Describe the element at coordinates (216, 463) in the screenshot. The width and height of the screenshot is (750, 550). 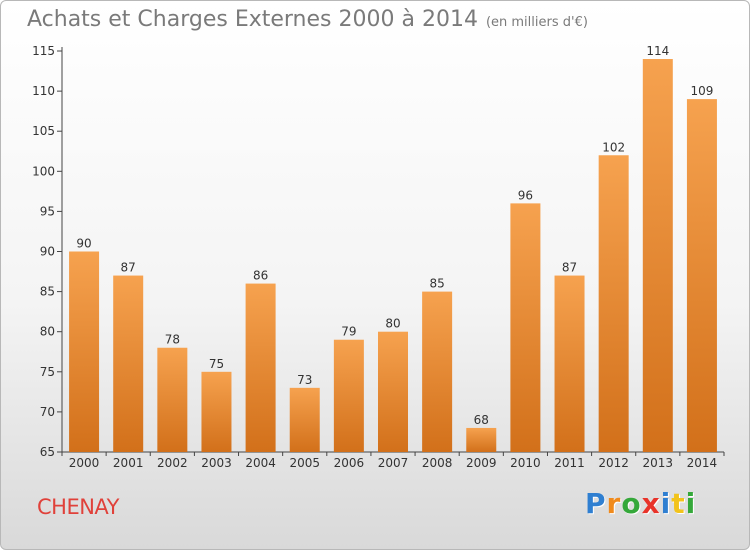
I see `x-tick-label: 2003` at that location.